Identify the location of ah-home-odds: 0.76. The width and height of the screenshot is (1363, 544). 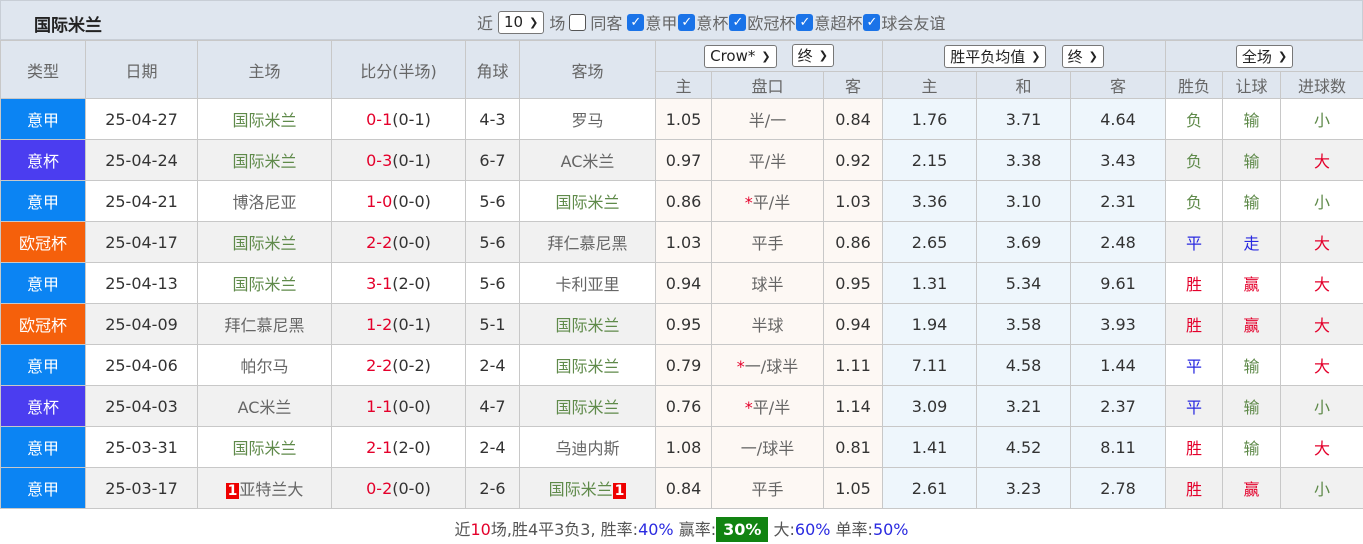
(684, 406).